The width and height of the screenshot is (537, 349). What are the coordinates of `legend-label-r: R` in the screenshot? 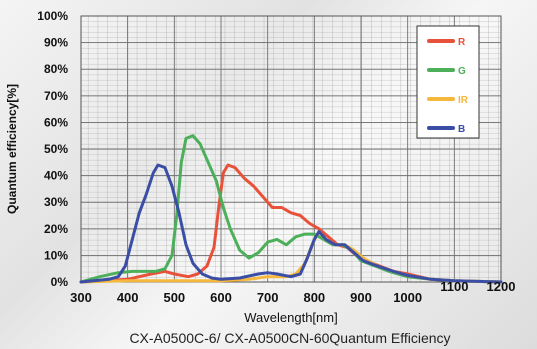 It's located at (462, 42).